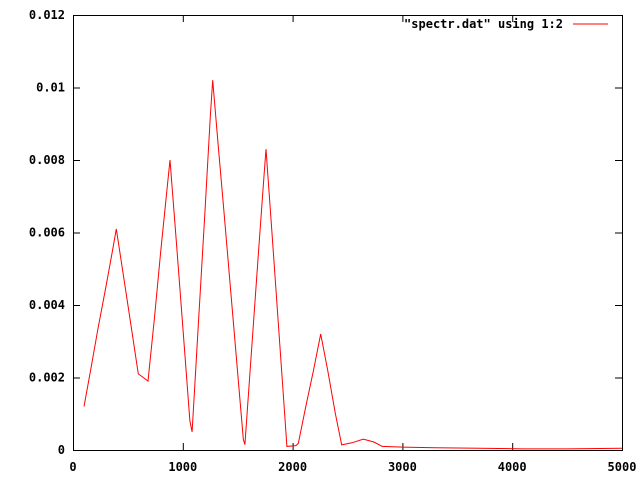 The image size is (640, 484). Describe the element at coordinates (483, 24) in the screenshot. I see `legend-label: "spectr.dat" using 1:2` at that location.